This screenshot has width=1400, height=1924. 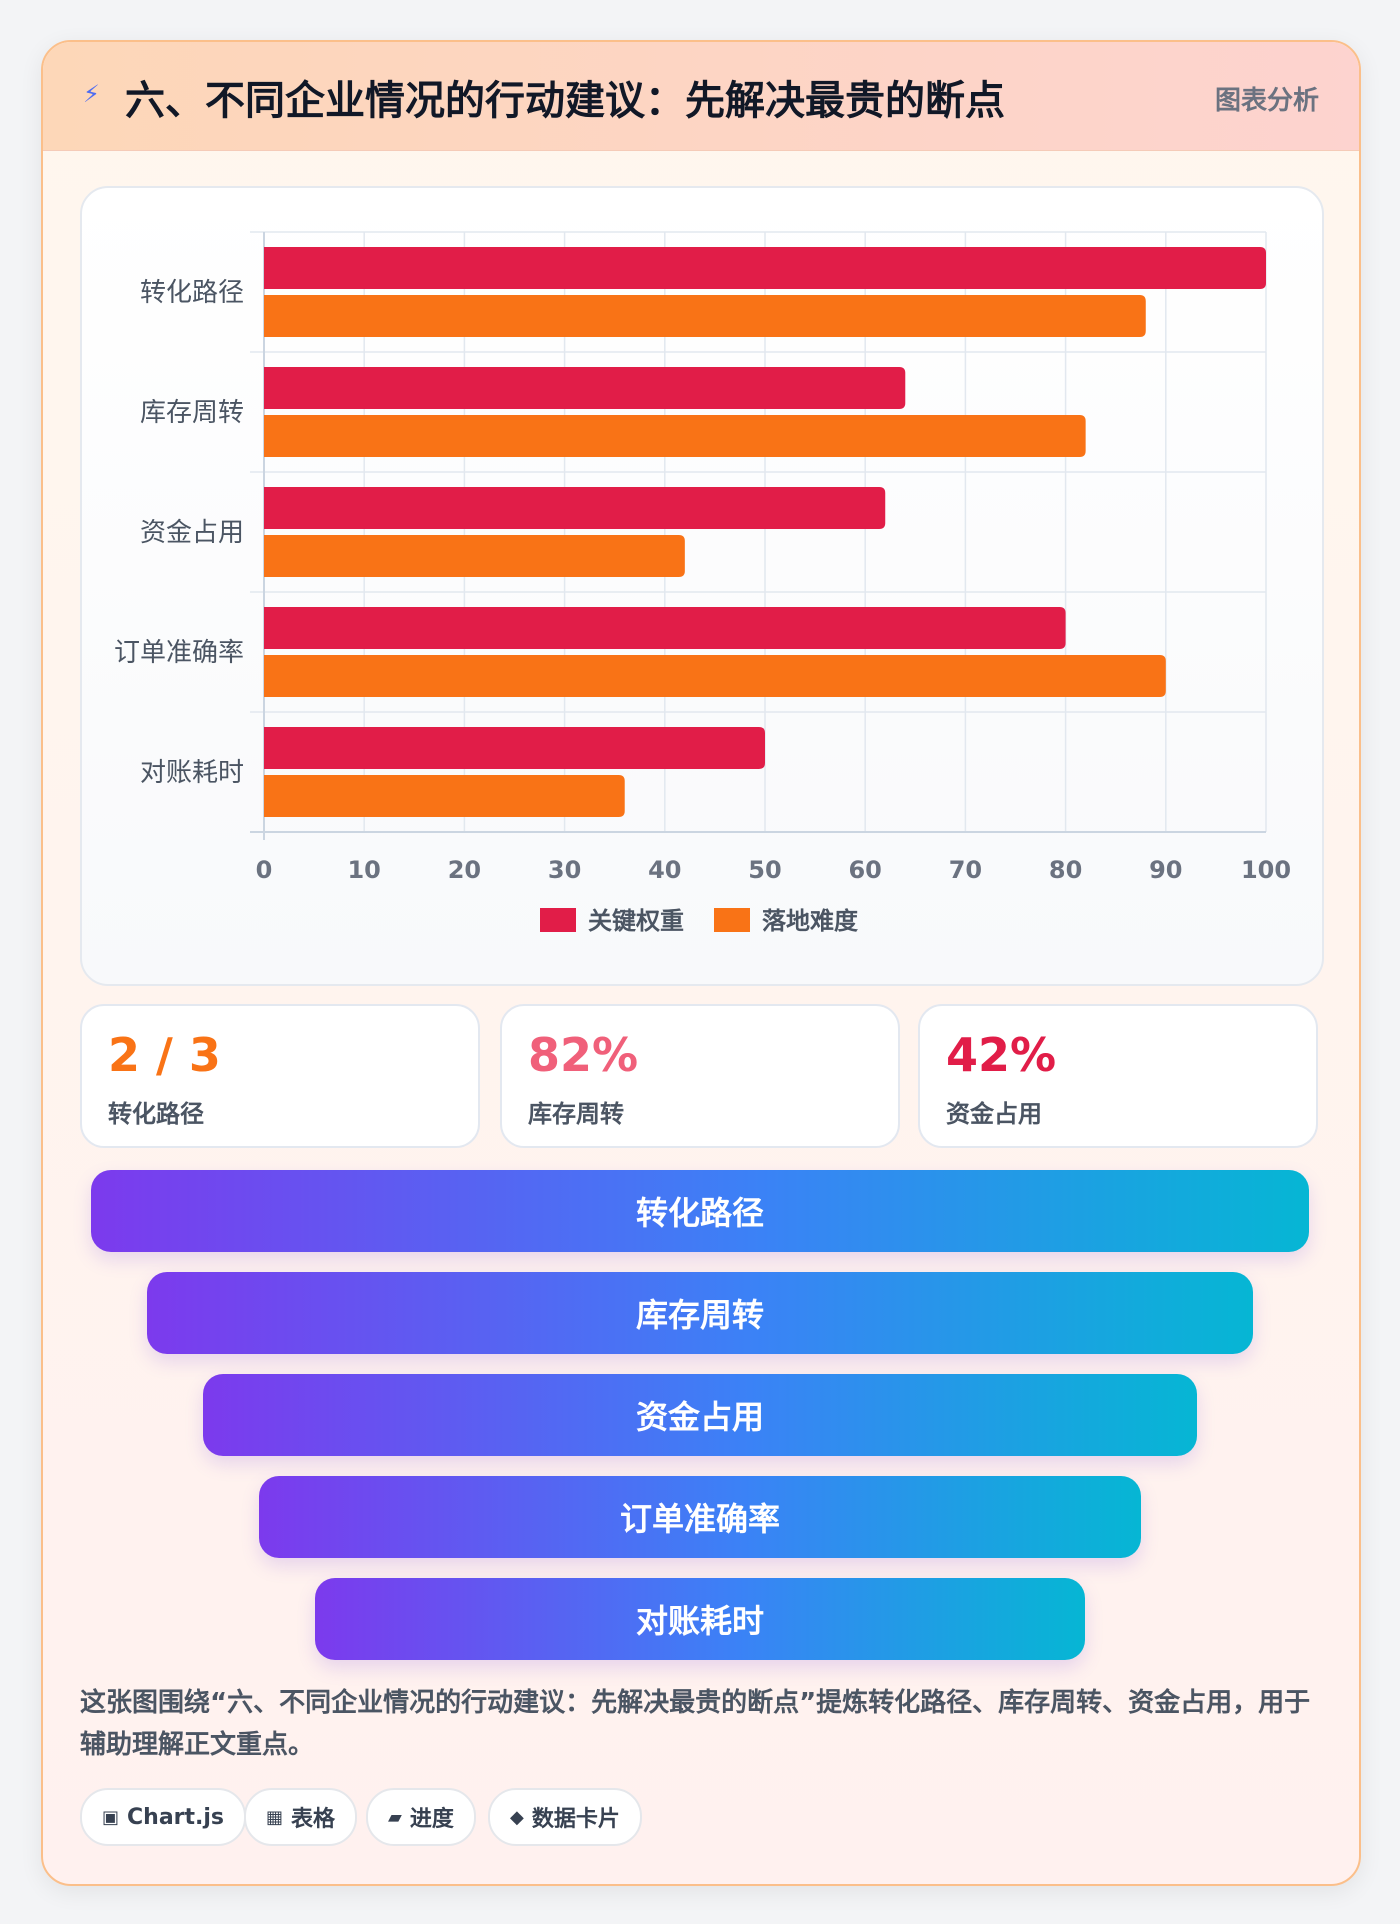 What do you see at coordinates (192, 413) in the screenshot?
I see `y-category-label: 库存周转` at bounding box center [192, 413].